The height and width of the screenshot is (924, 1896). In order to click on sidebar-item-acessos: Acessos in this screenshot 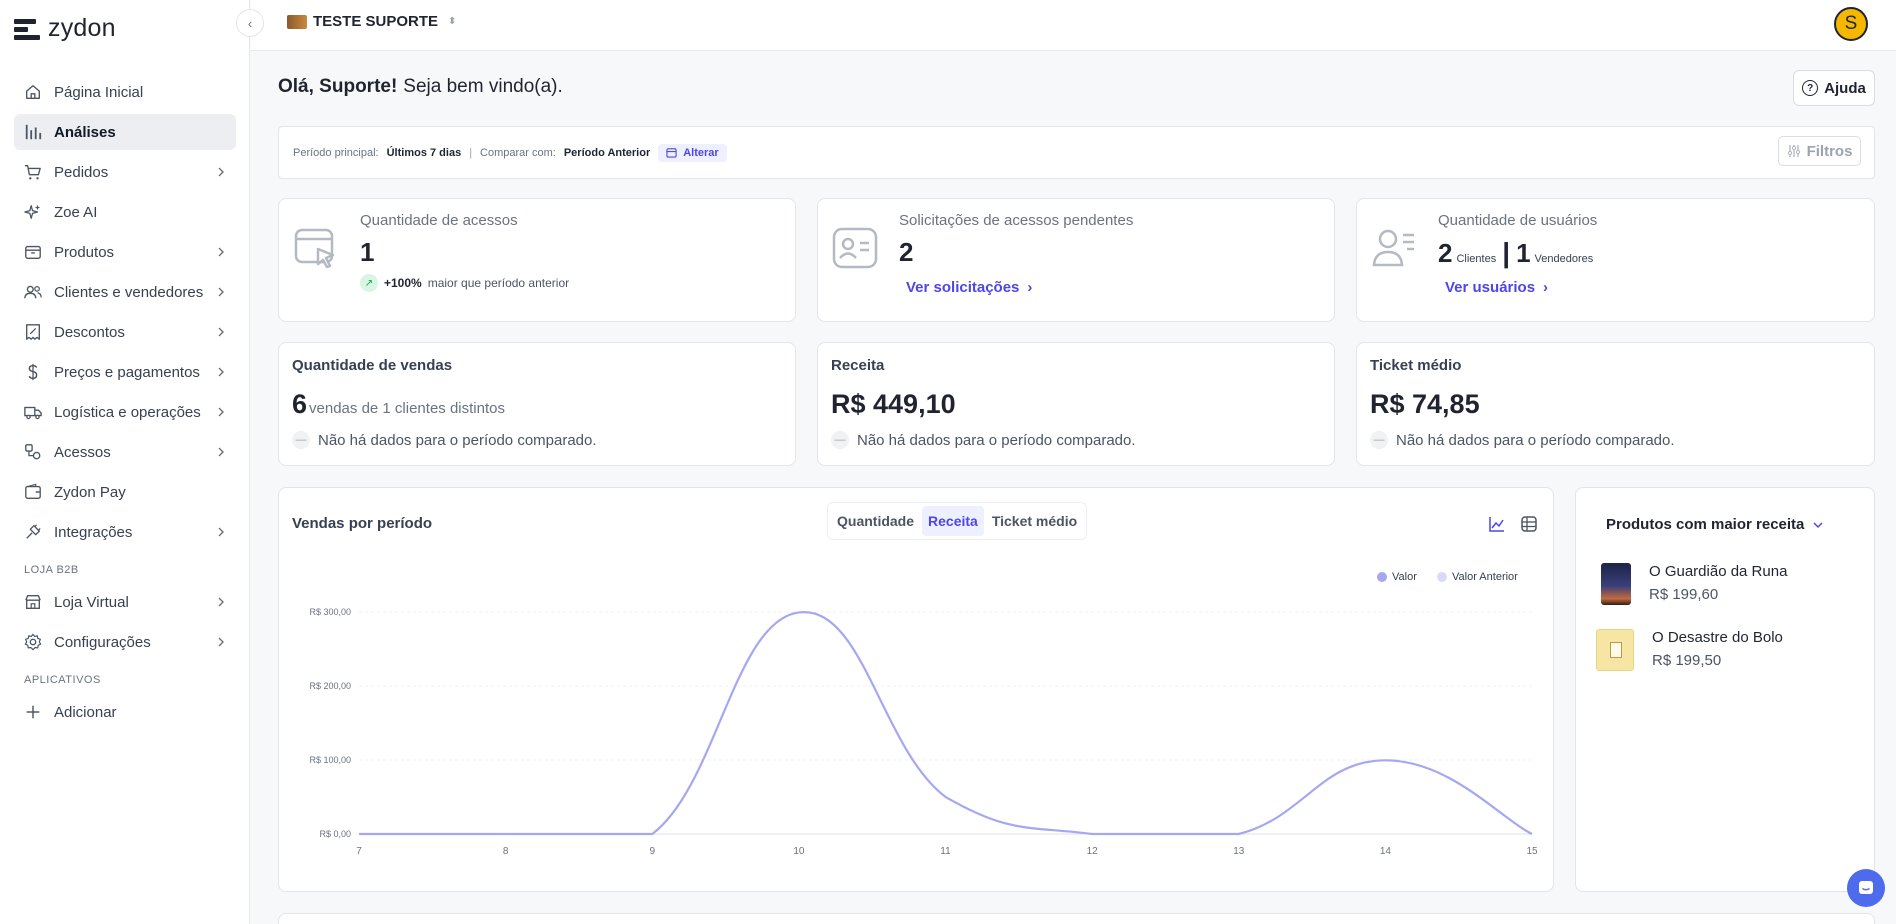, I will do `click(125, 452)`.